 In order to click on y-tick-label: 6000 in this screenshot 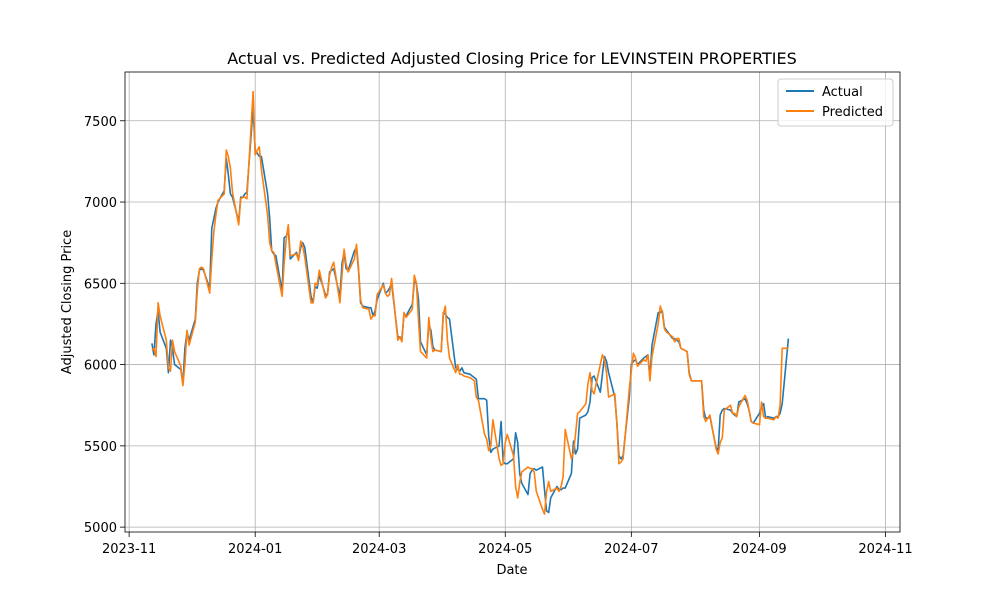, I will do `click(100, 366)`.